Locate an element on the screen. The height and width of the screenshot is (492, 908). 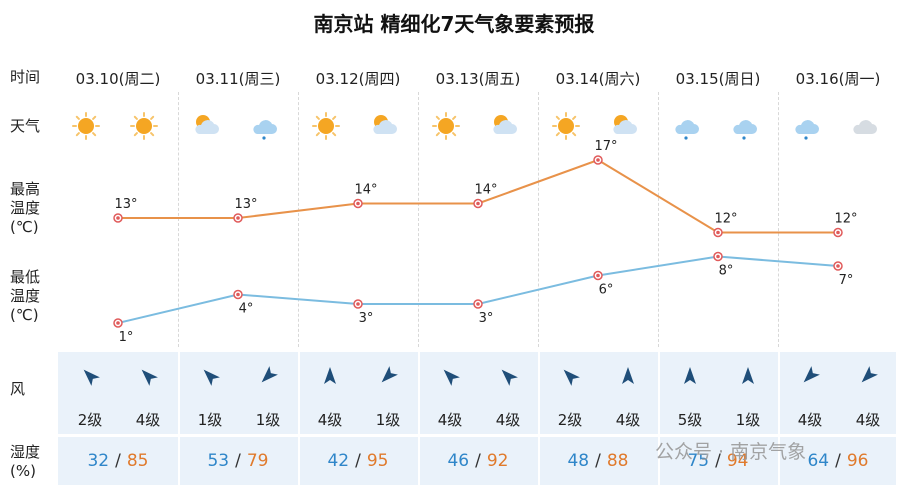
date-label: 03.14(周六) is located at coordinates (598, 79).